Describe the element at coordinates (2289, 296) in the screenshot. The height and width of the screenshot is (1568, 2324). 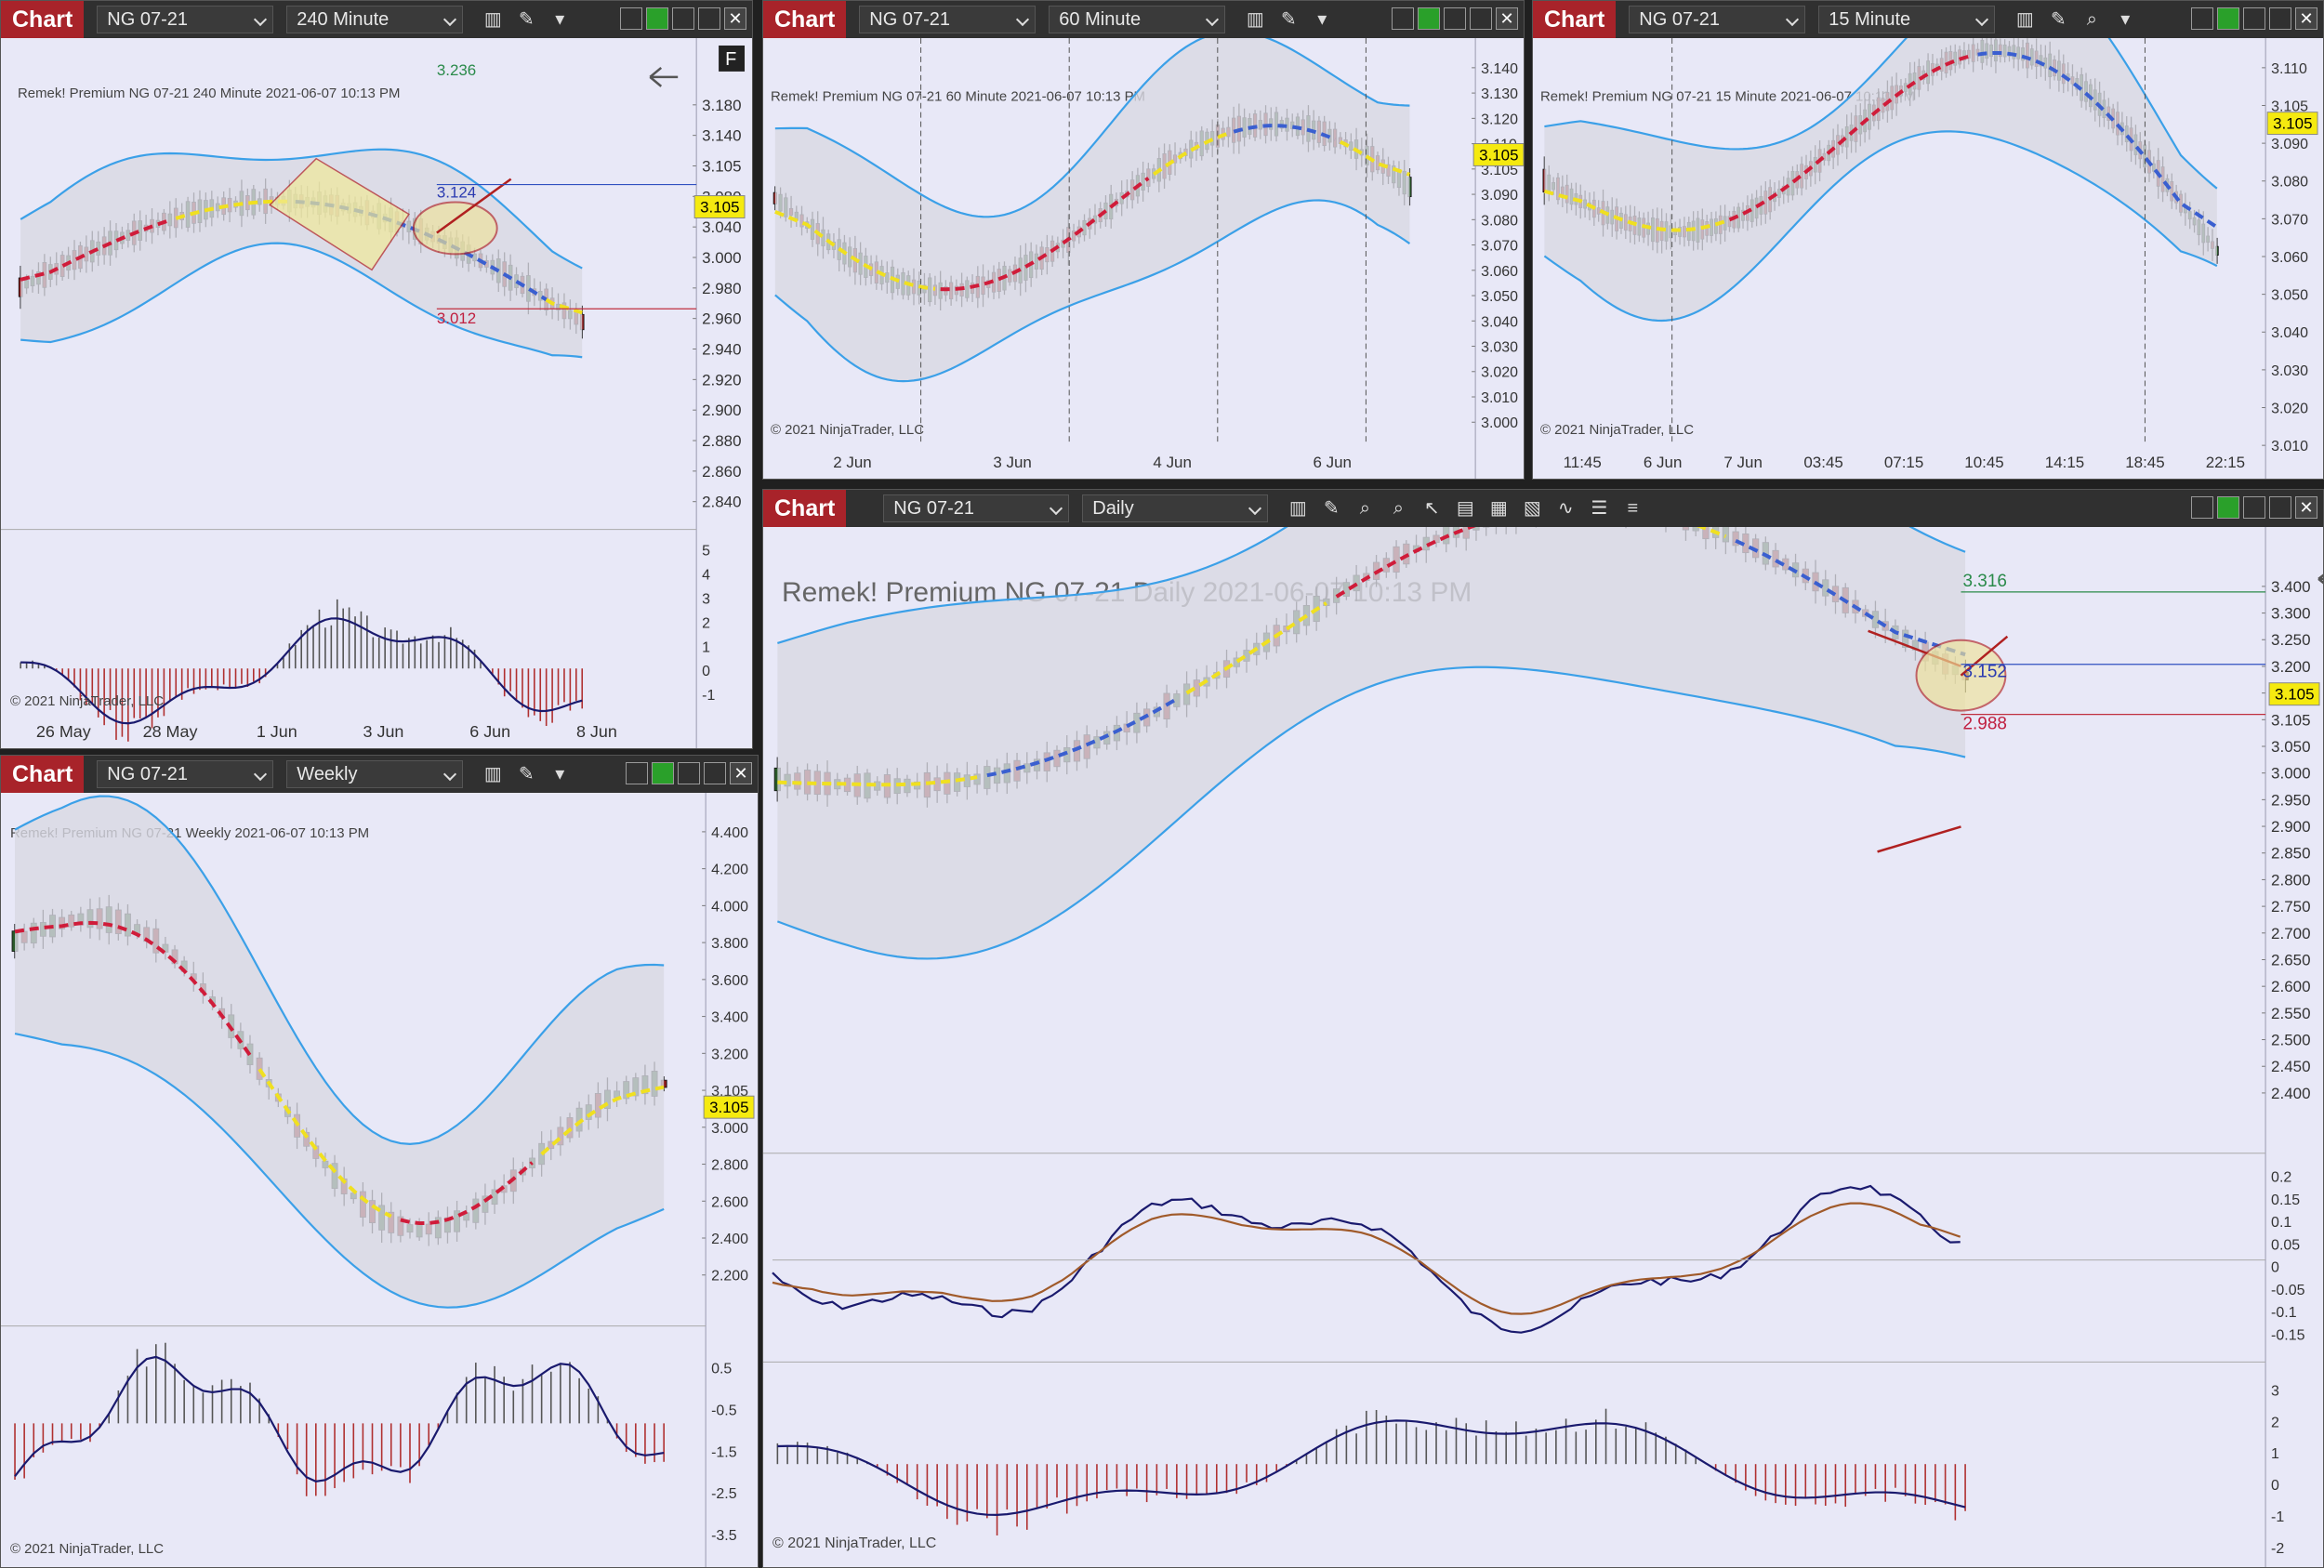
I see `price-axis-label: 3.050` at that location.